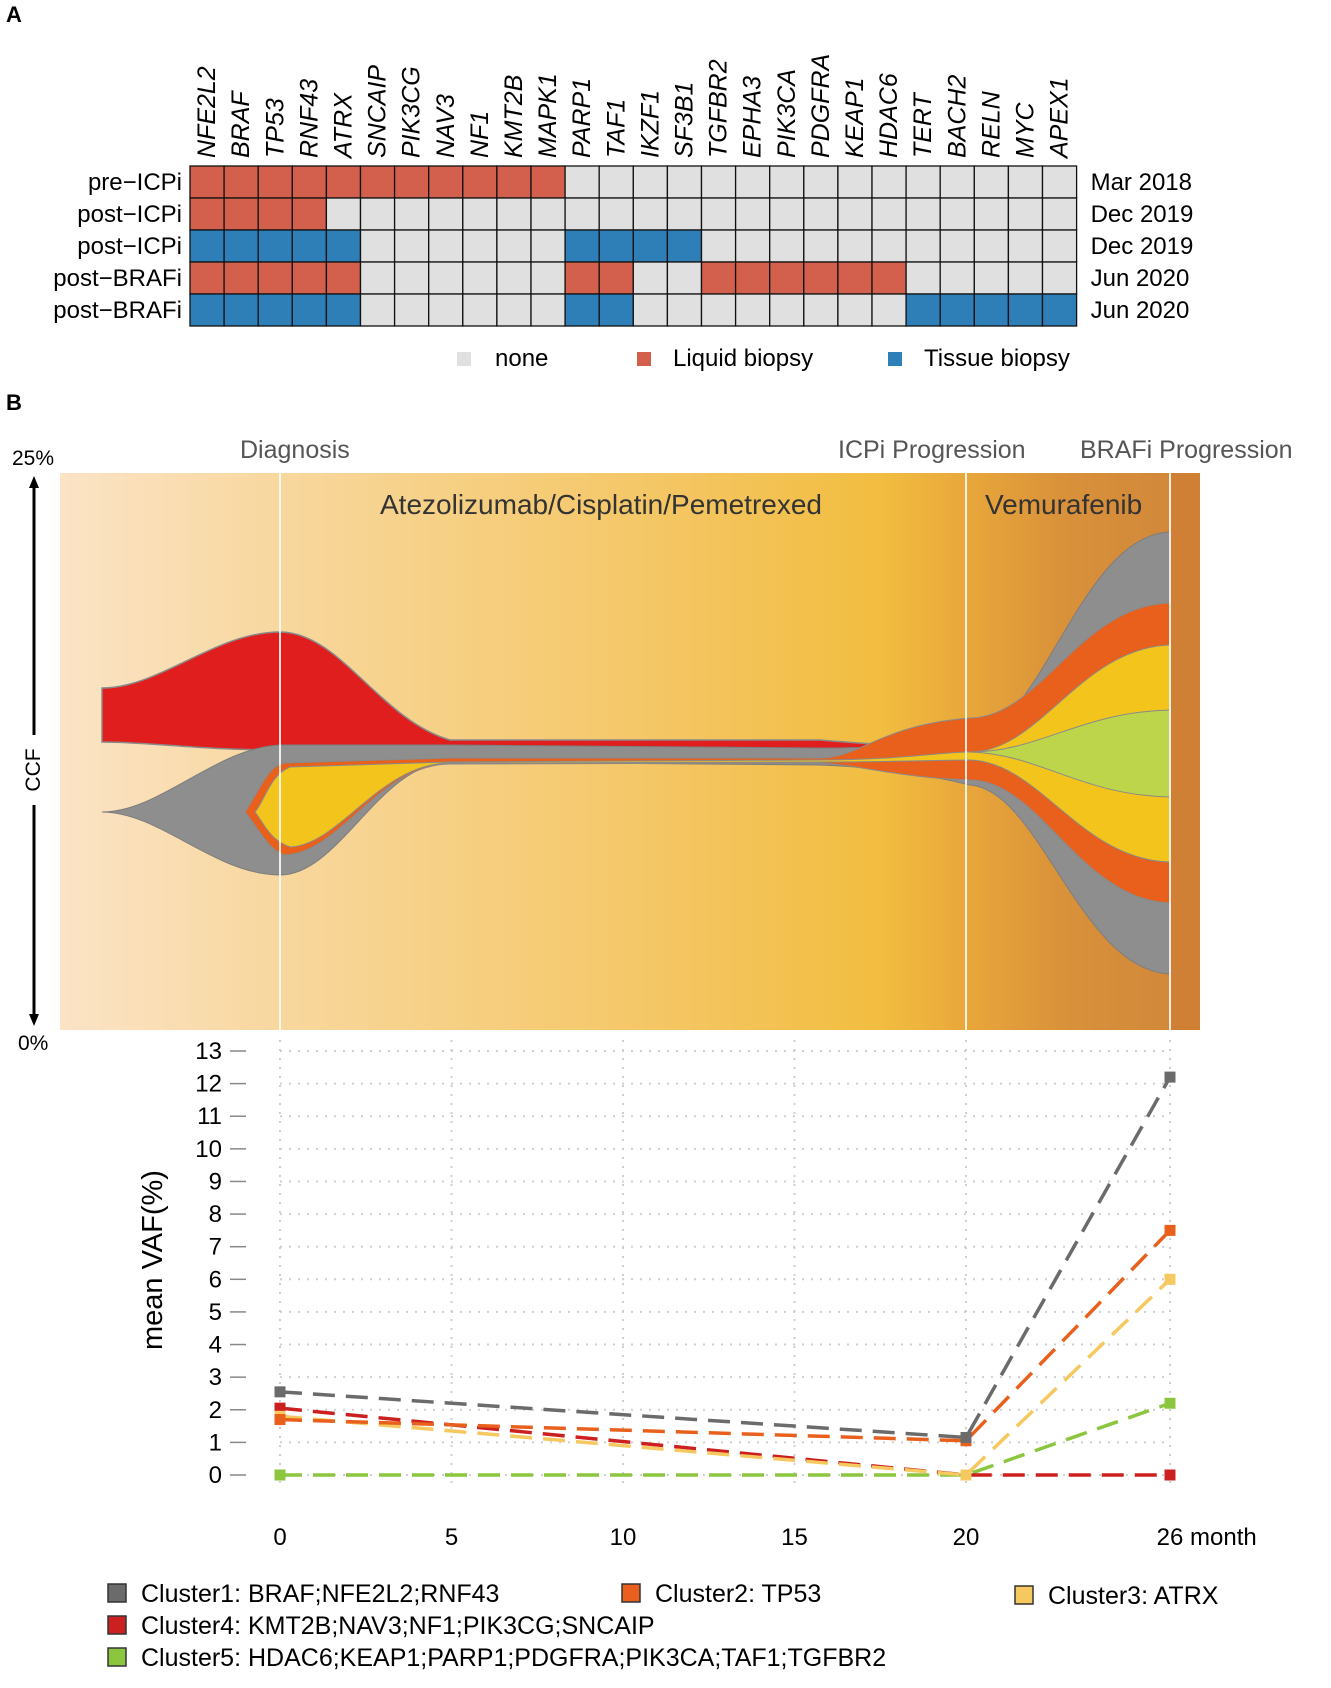  Describe the element at coordinates (446, 126) in the screenshot. I see `gene-label: NAV3` at that location.